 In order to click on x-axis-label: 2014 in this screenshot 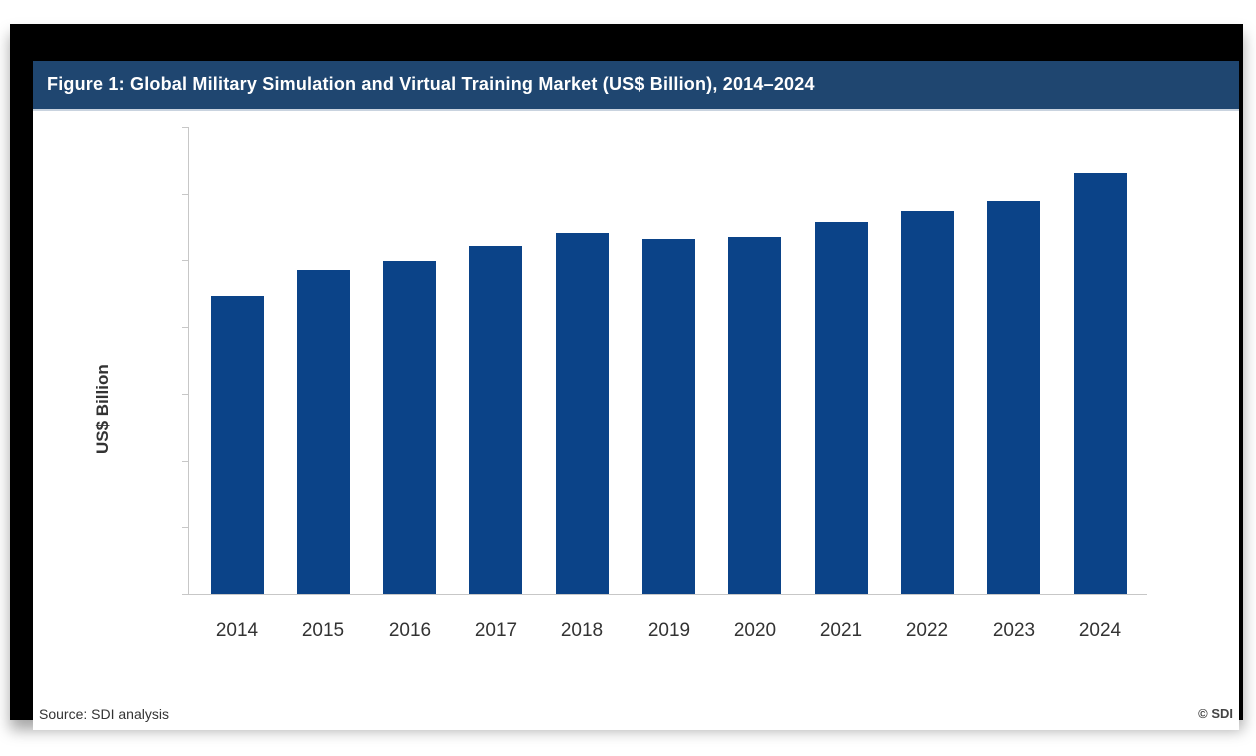, I will do `click(237, 630)`.